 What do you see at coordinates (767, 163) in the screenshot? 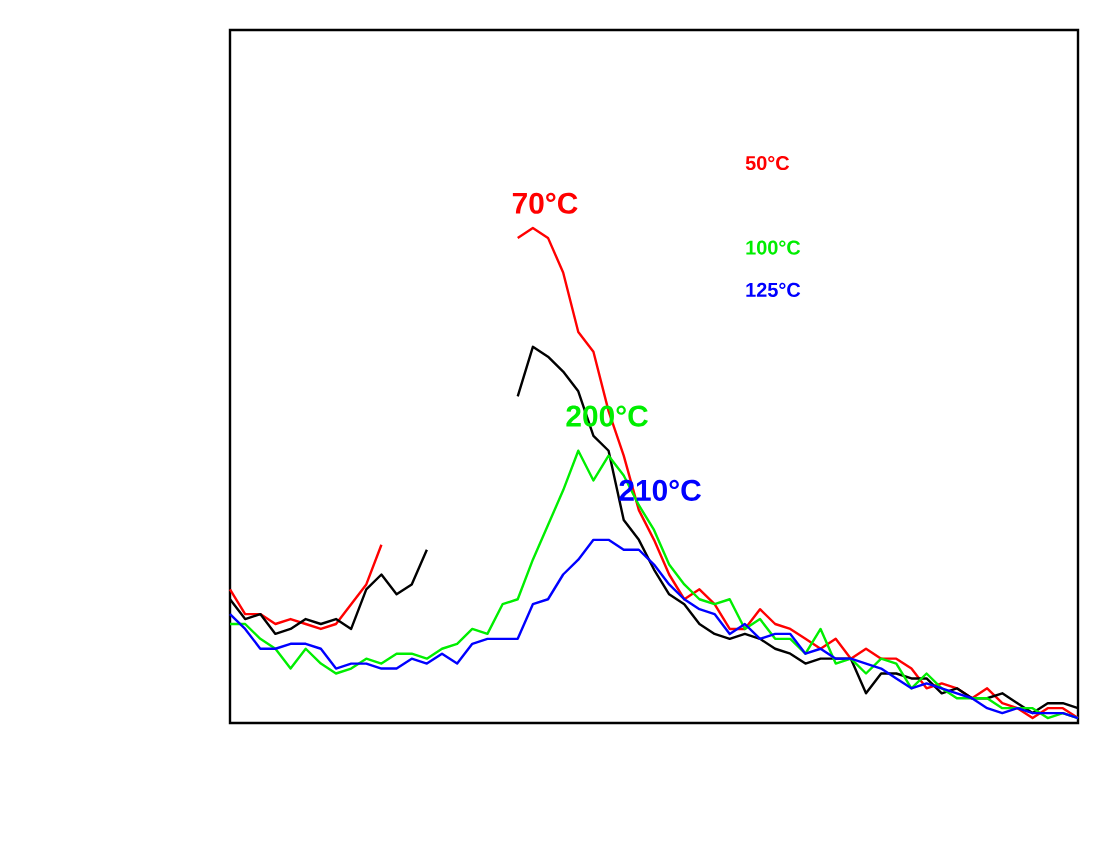
I see `text: 50°C` at bounding box center [767, 163].